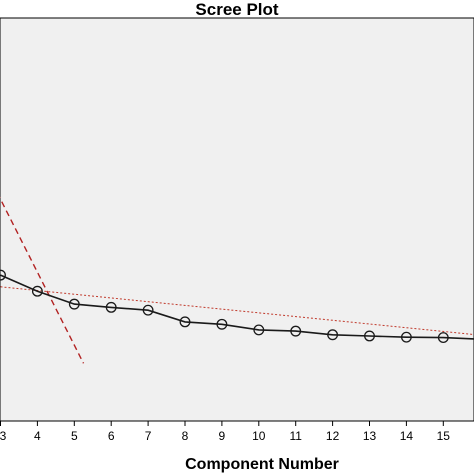 This screenshot has width=474, height=474. Describe the element at coordinates (236, 9) in the screenshot. I see `chart-title: Scree Plot` at that location.